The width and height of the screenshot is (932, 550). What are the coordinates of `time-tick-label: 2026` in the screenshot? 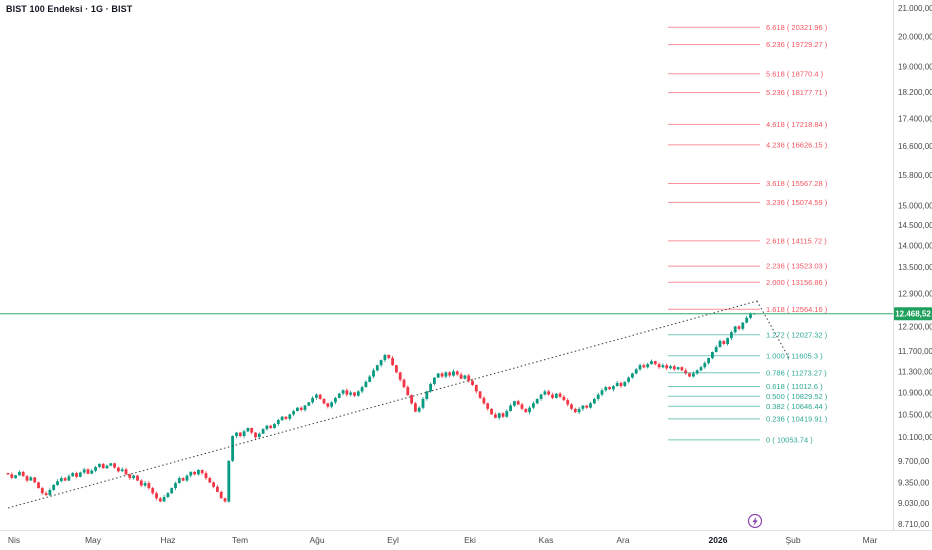 It's located at (718, 540).